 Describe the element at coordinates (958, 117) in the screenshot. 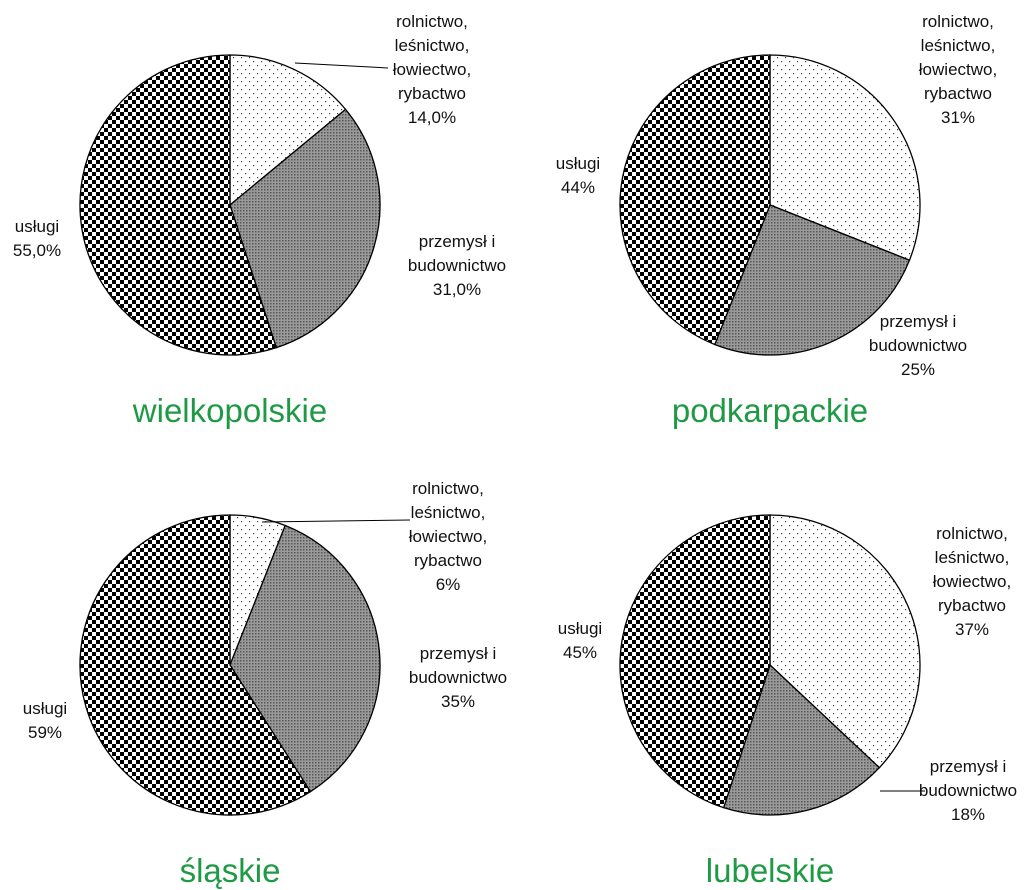

I see `value-label: 31%` at that location.